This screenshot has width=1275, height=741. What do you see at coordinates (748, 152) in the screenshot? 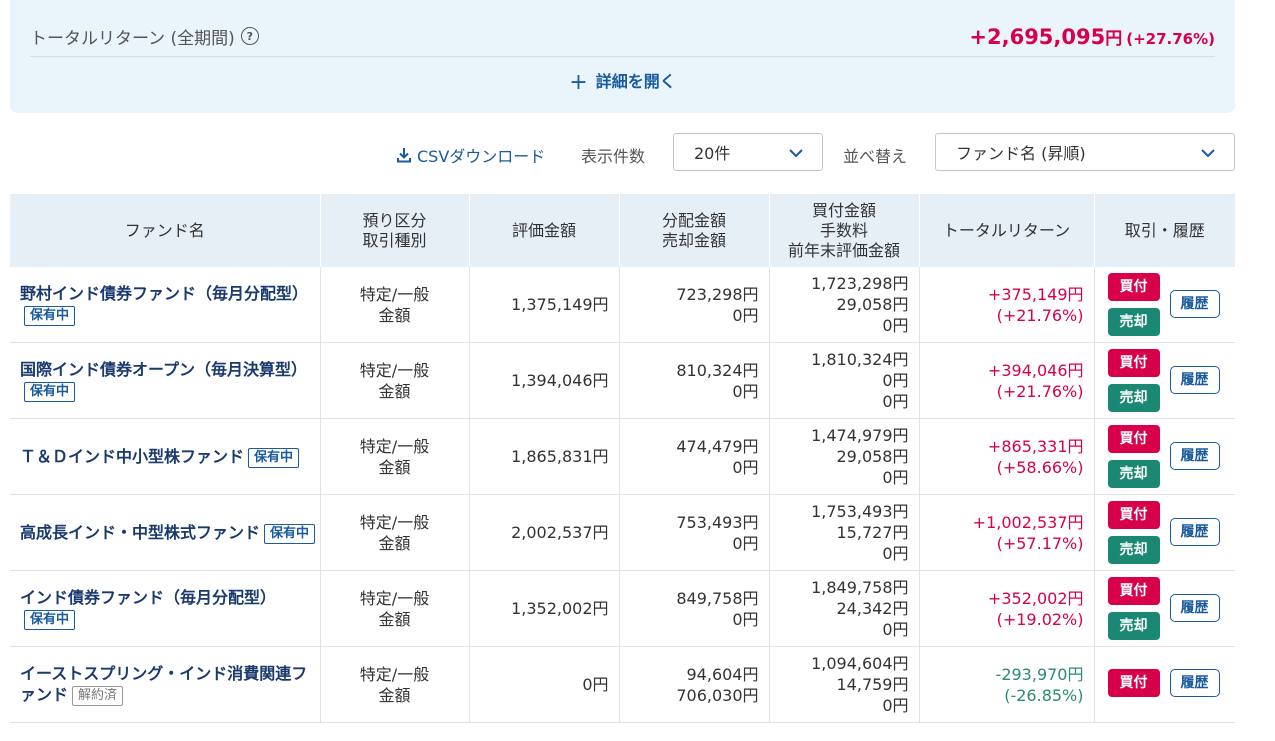
I see `count-select: 20件` at bounding box center [748, 152].